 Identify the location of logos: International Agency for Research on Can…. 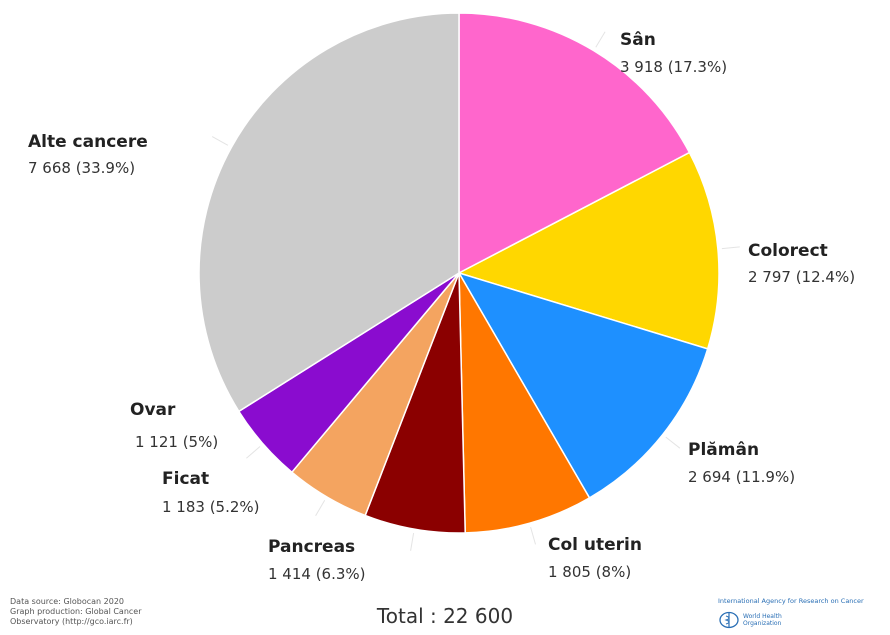
(802, 613).